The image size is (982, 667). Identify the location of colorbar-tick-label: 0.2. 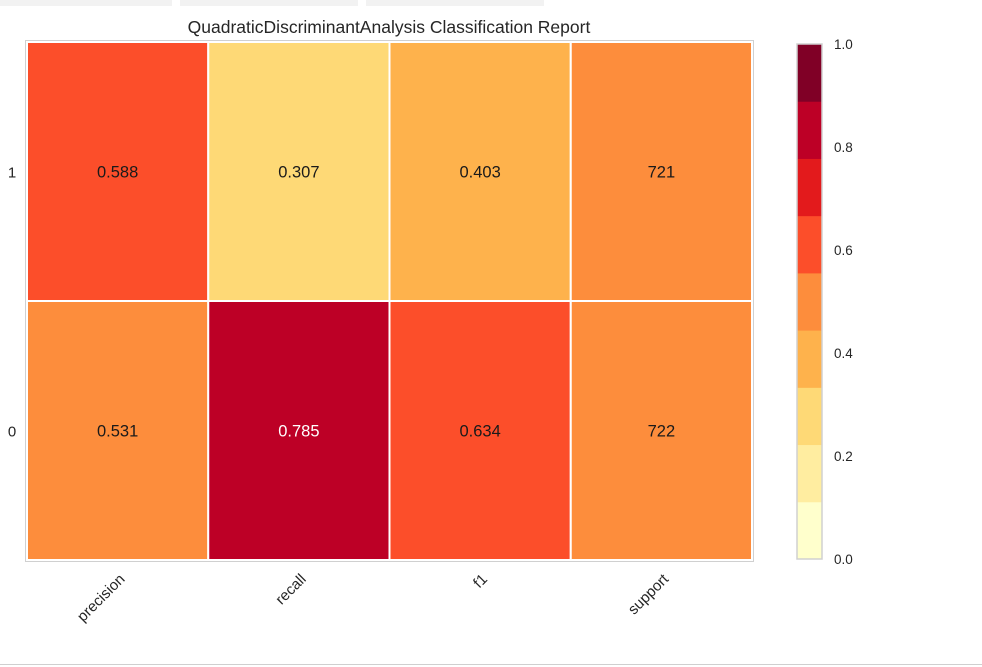
(843, 456).